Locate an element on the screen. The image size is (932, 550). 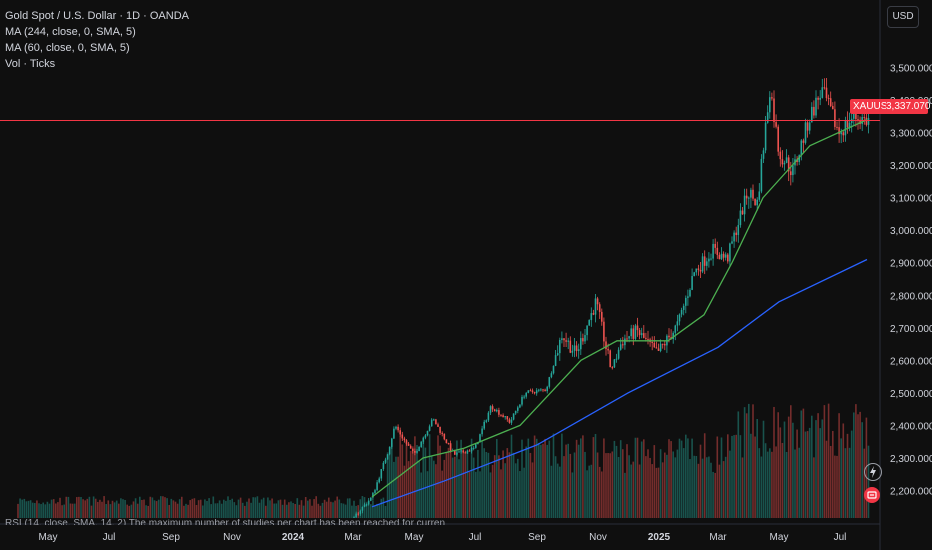
ticker-price-label: XAUUSD is located at coordinates (874, 106).